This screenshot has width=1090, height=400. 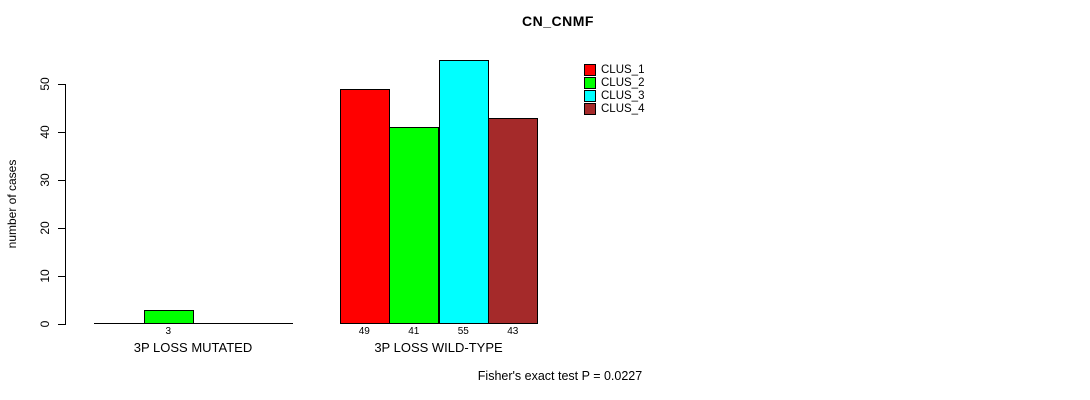 What do you see at coordinates (623, 108) in the screenshot?
I see `legend-item-label: CLUS_4` at bounding box center [623, 108].